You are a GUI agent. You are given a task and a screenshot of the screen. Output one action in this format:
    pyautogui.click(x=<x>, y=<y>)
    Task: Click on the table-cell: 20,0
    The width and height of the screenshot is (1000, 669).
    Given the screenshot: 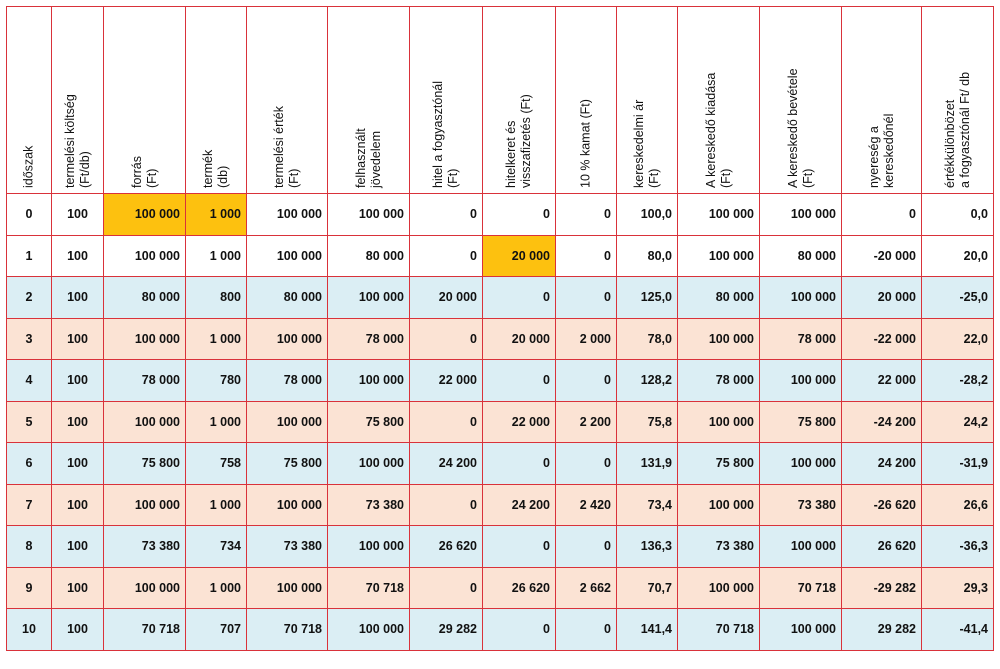 What is the action you would take?
    pyautogui.click(x=957, y=255)
    